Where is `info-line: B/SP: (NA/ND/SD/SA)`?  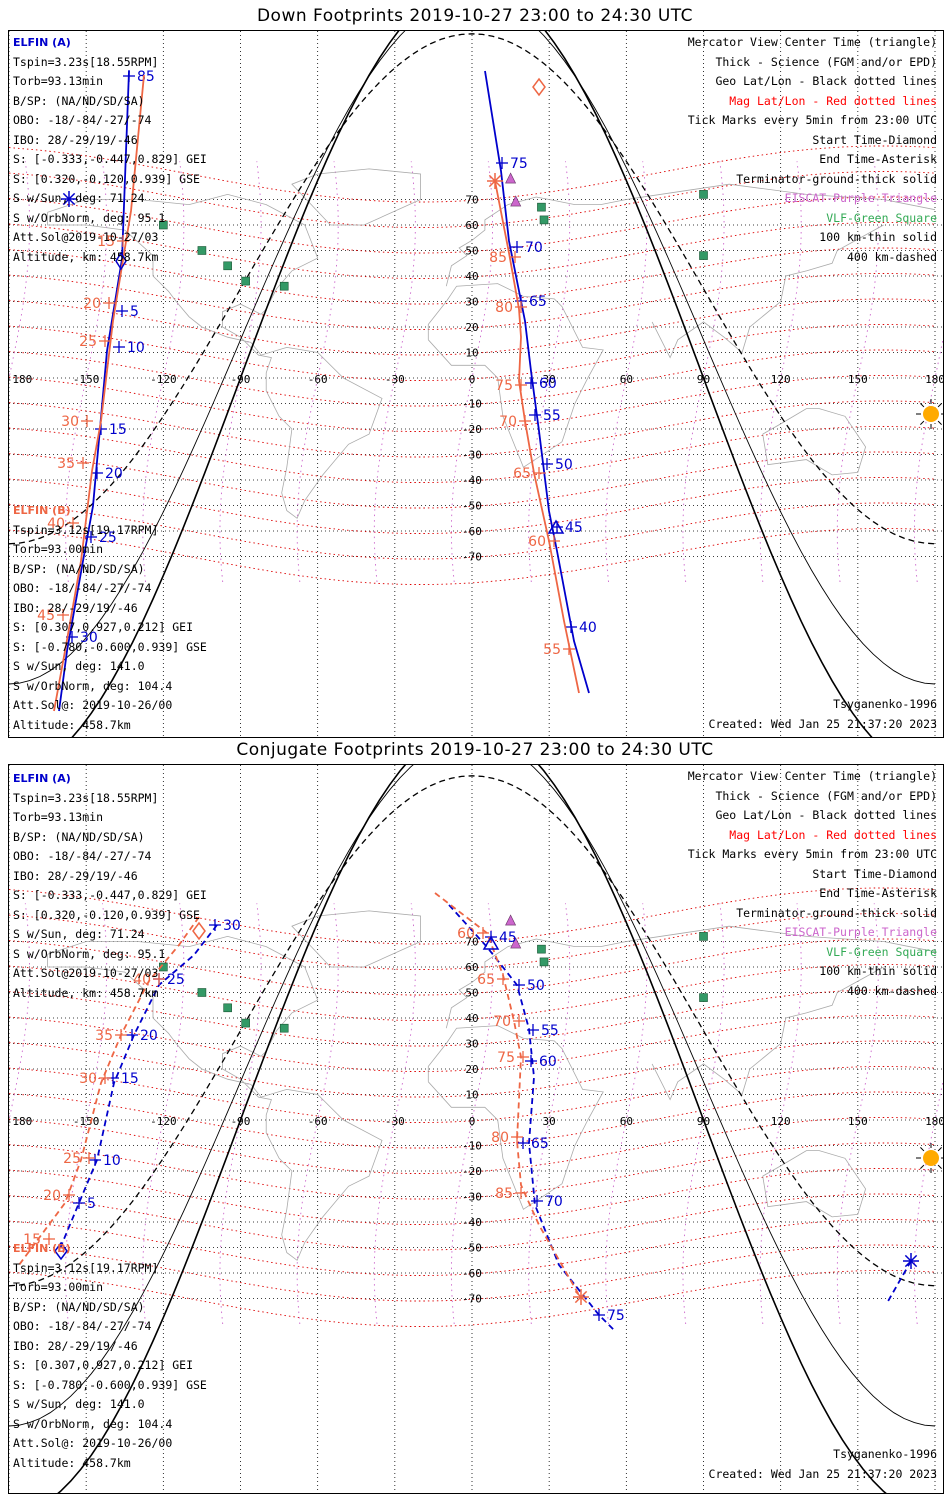
info-line: B/SP: (NA/ND/SD/SA) is located at coordinates (79, 568).